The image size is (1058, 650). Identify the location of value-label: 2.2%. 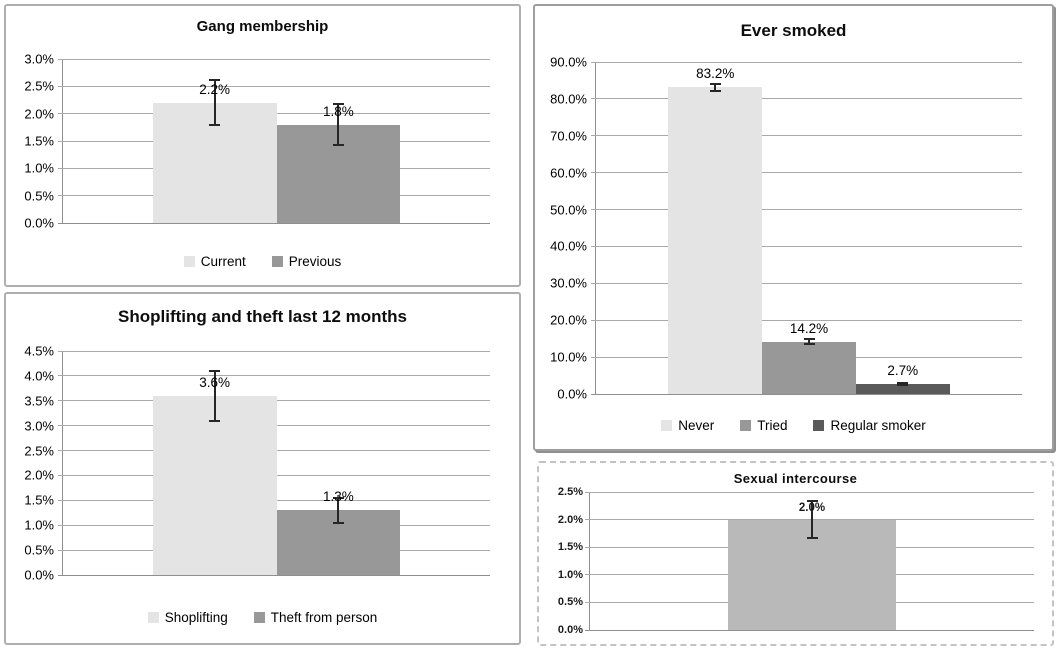
(214, 89).